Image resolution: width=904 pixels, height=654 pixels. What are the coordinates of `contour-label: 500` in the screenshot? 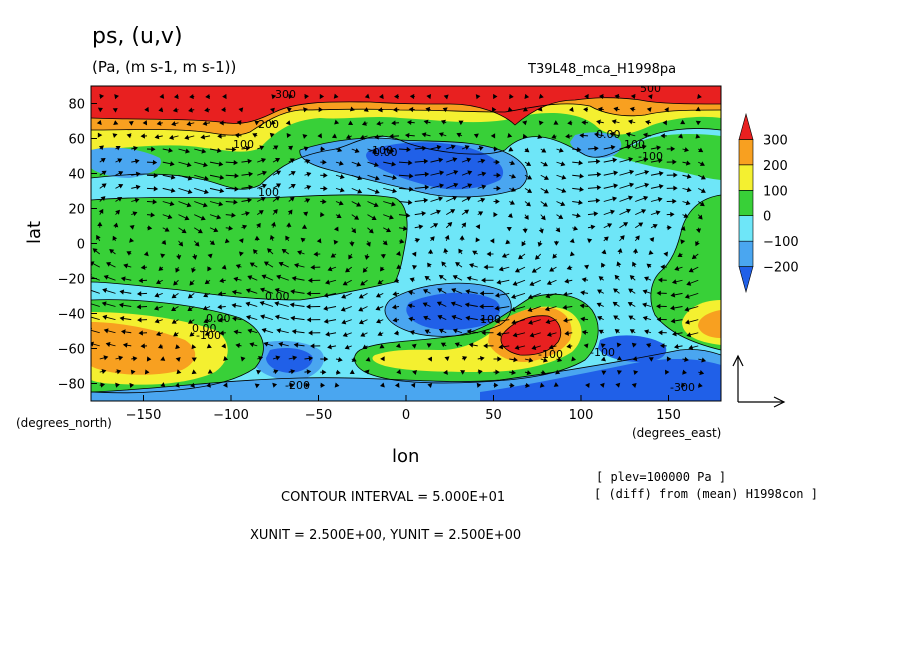 It's located at (650, 88).